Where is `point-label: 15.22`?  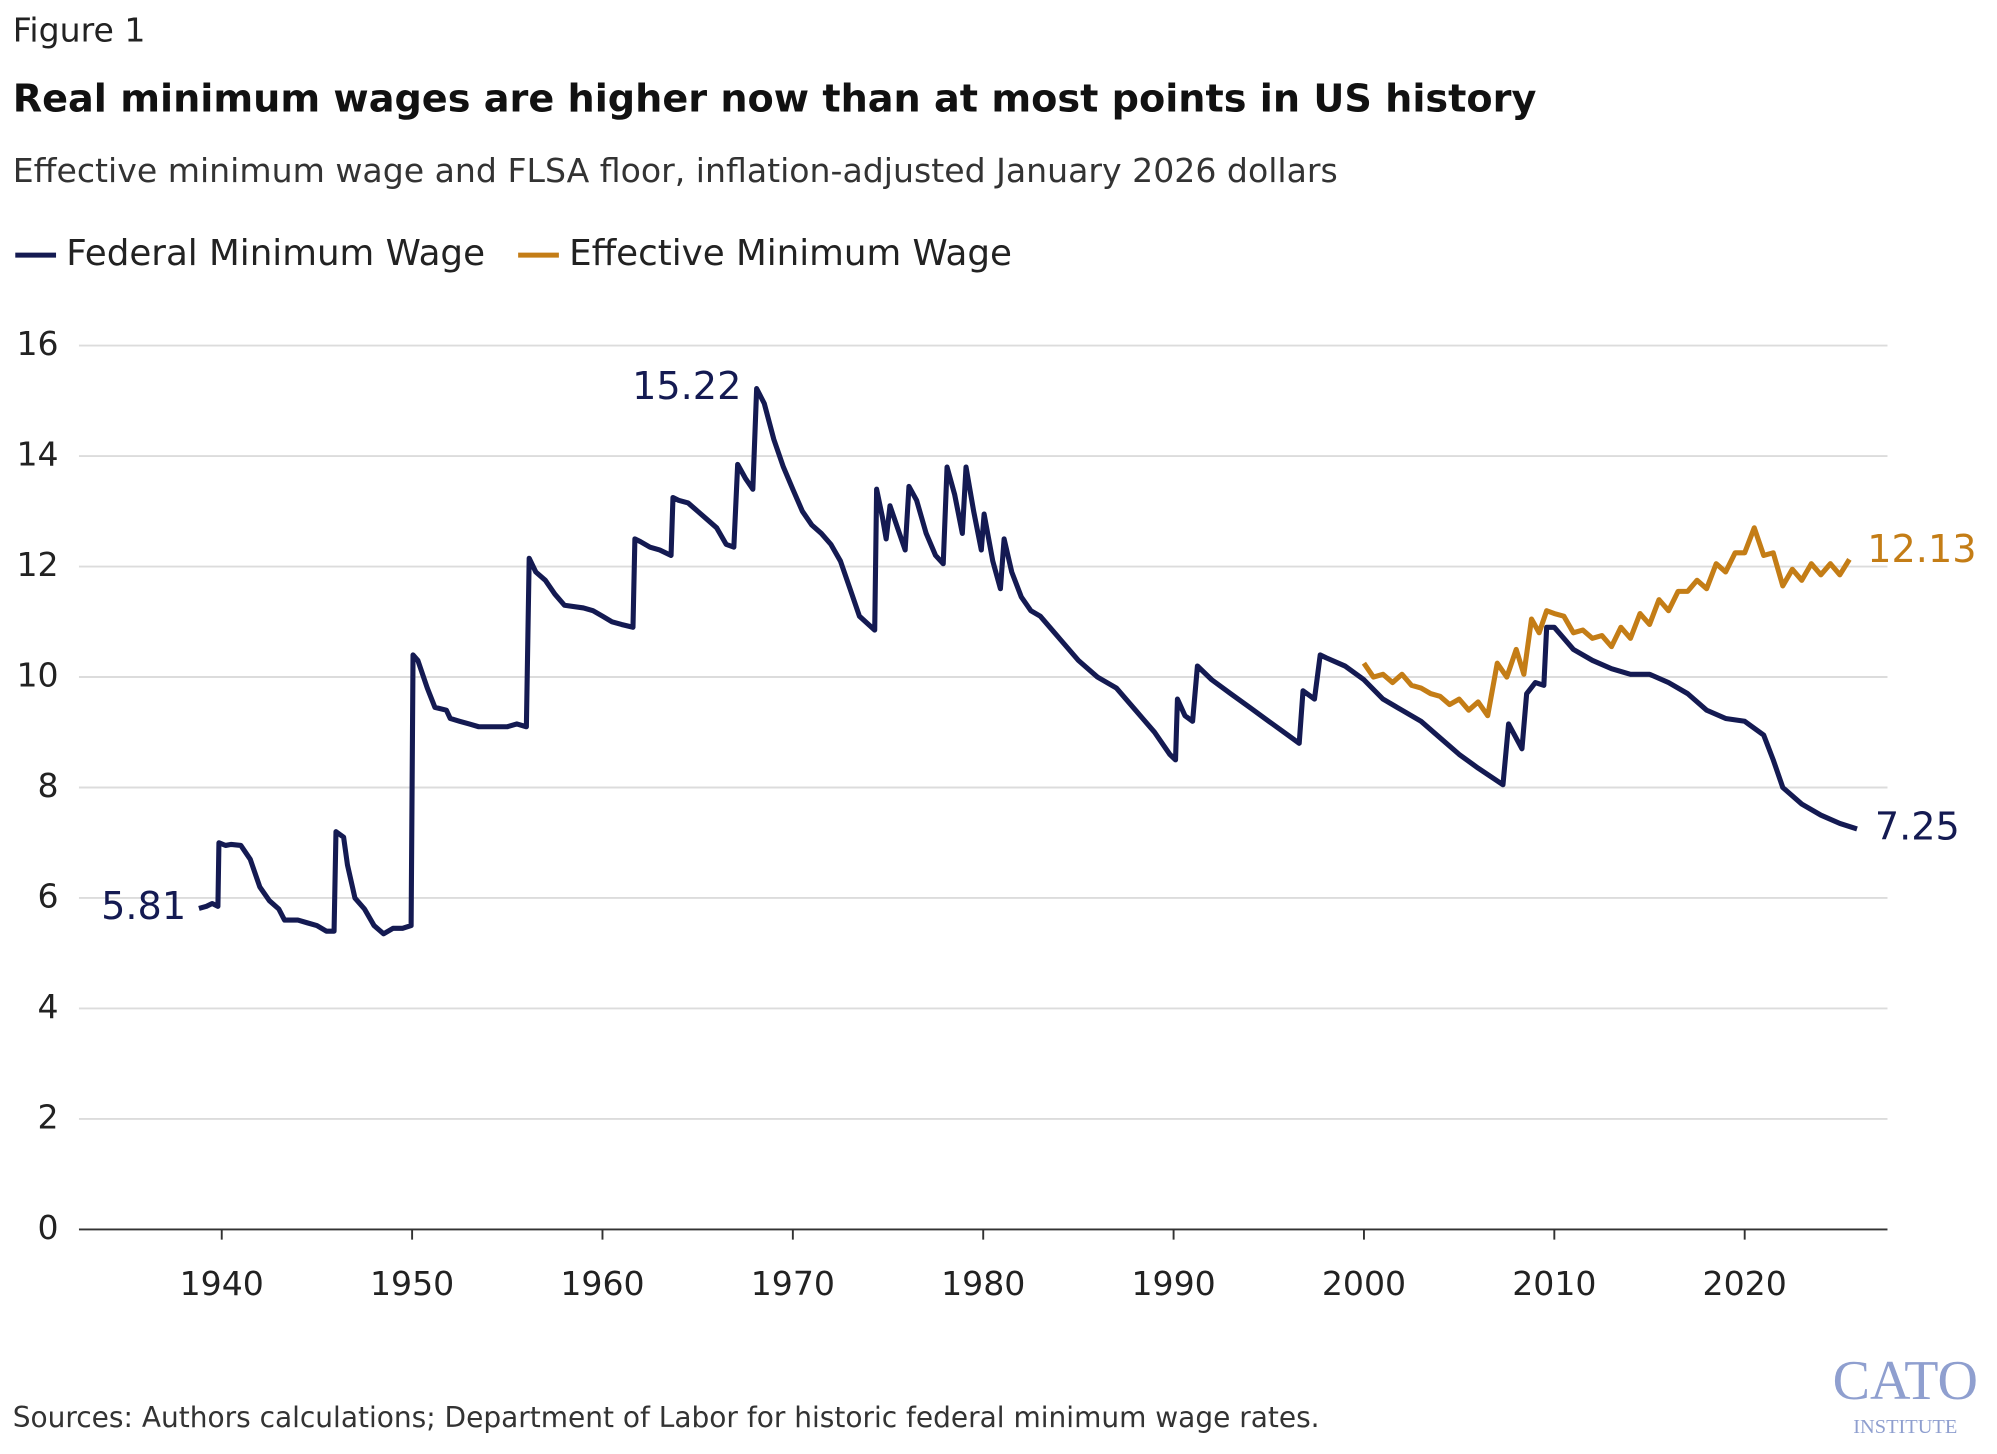
point-label: 15.22 is located at coordinates (686, 387).